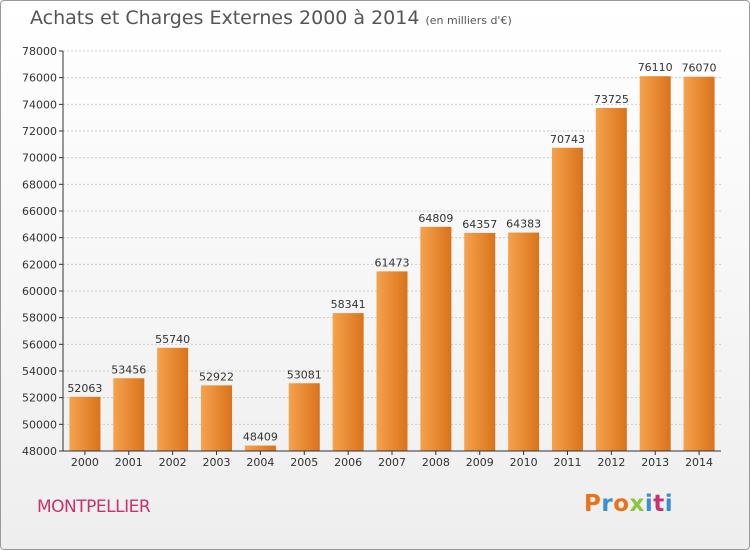 This screenshot has width=750, height=550. Describe the element at coordinates (39, 51) in the screenshot. I see `y-tick-label: 78000` at that location.